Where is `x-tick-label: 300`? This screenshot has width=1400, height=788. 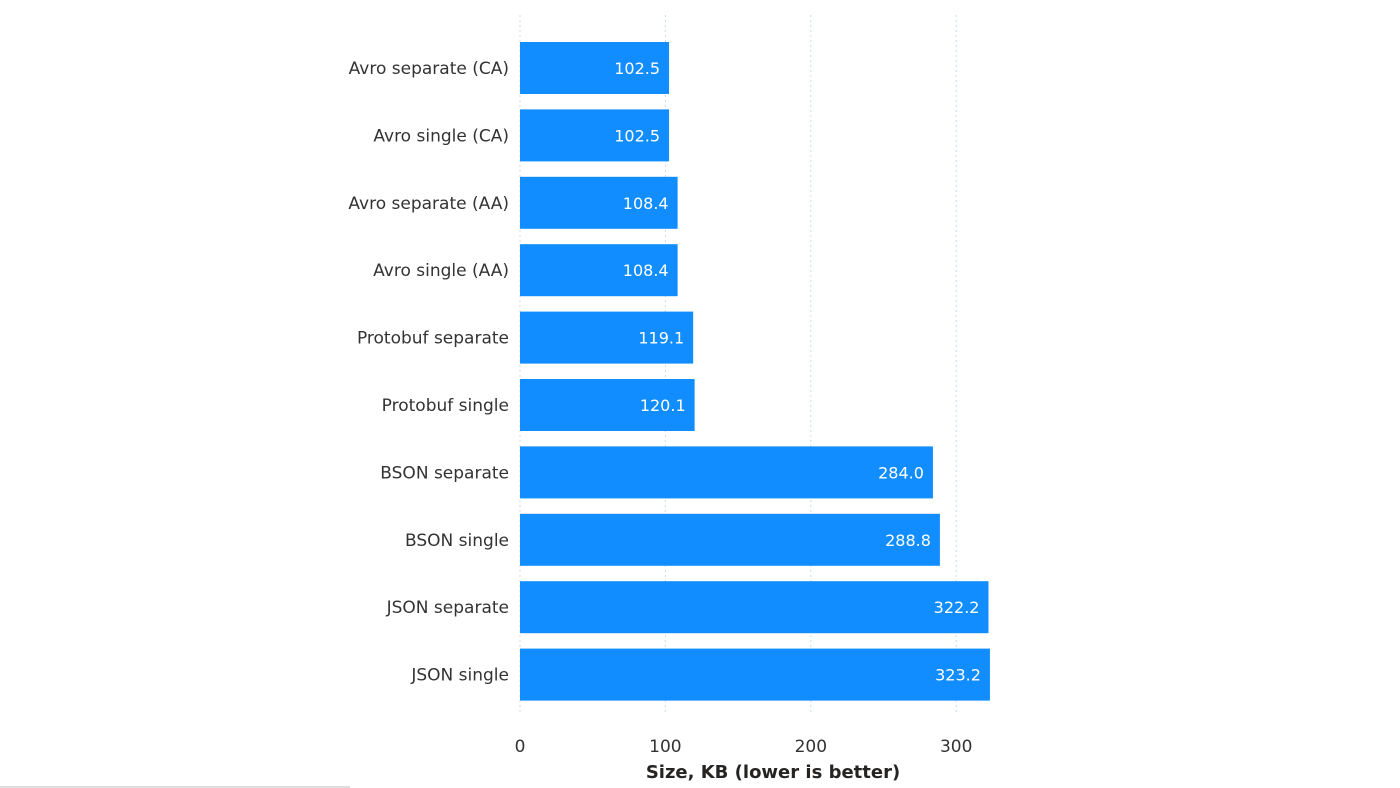
x-tick-label: 300 is located at coordinates (956, 747).